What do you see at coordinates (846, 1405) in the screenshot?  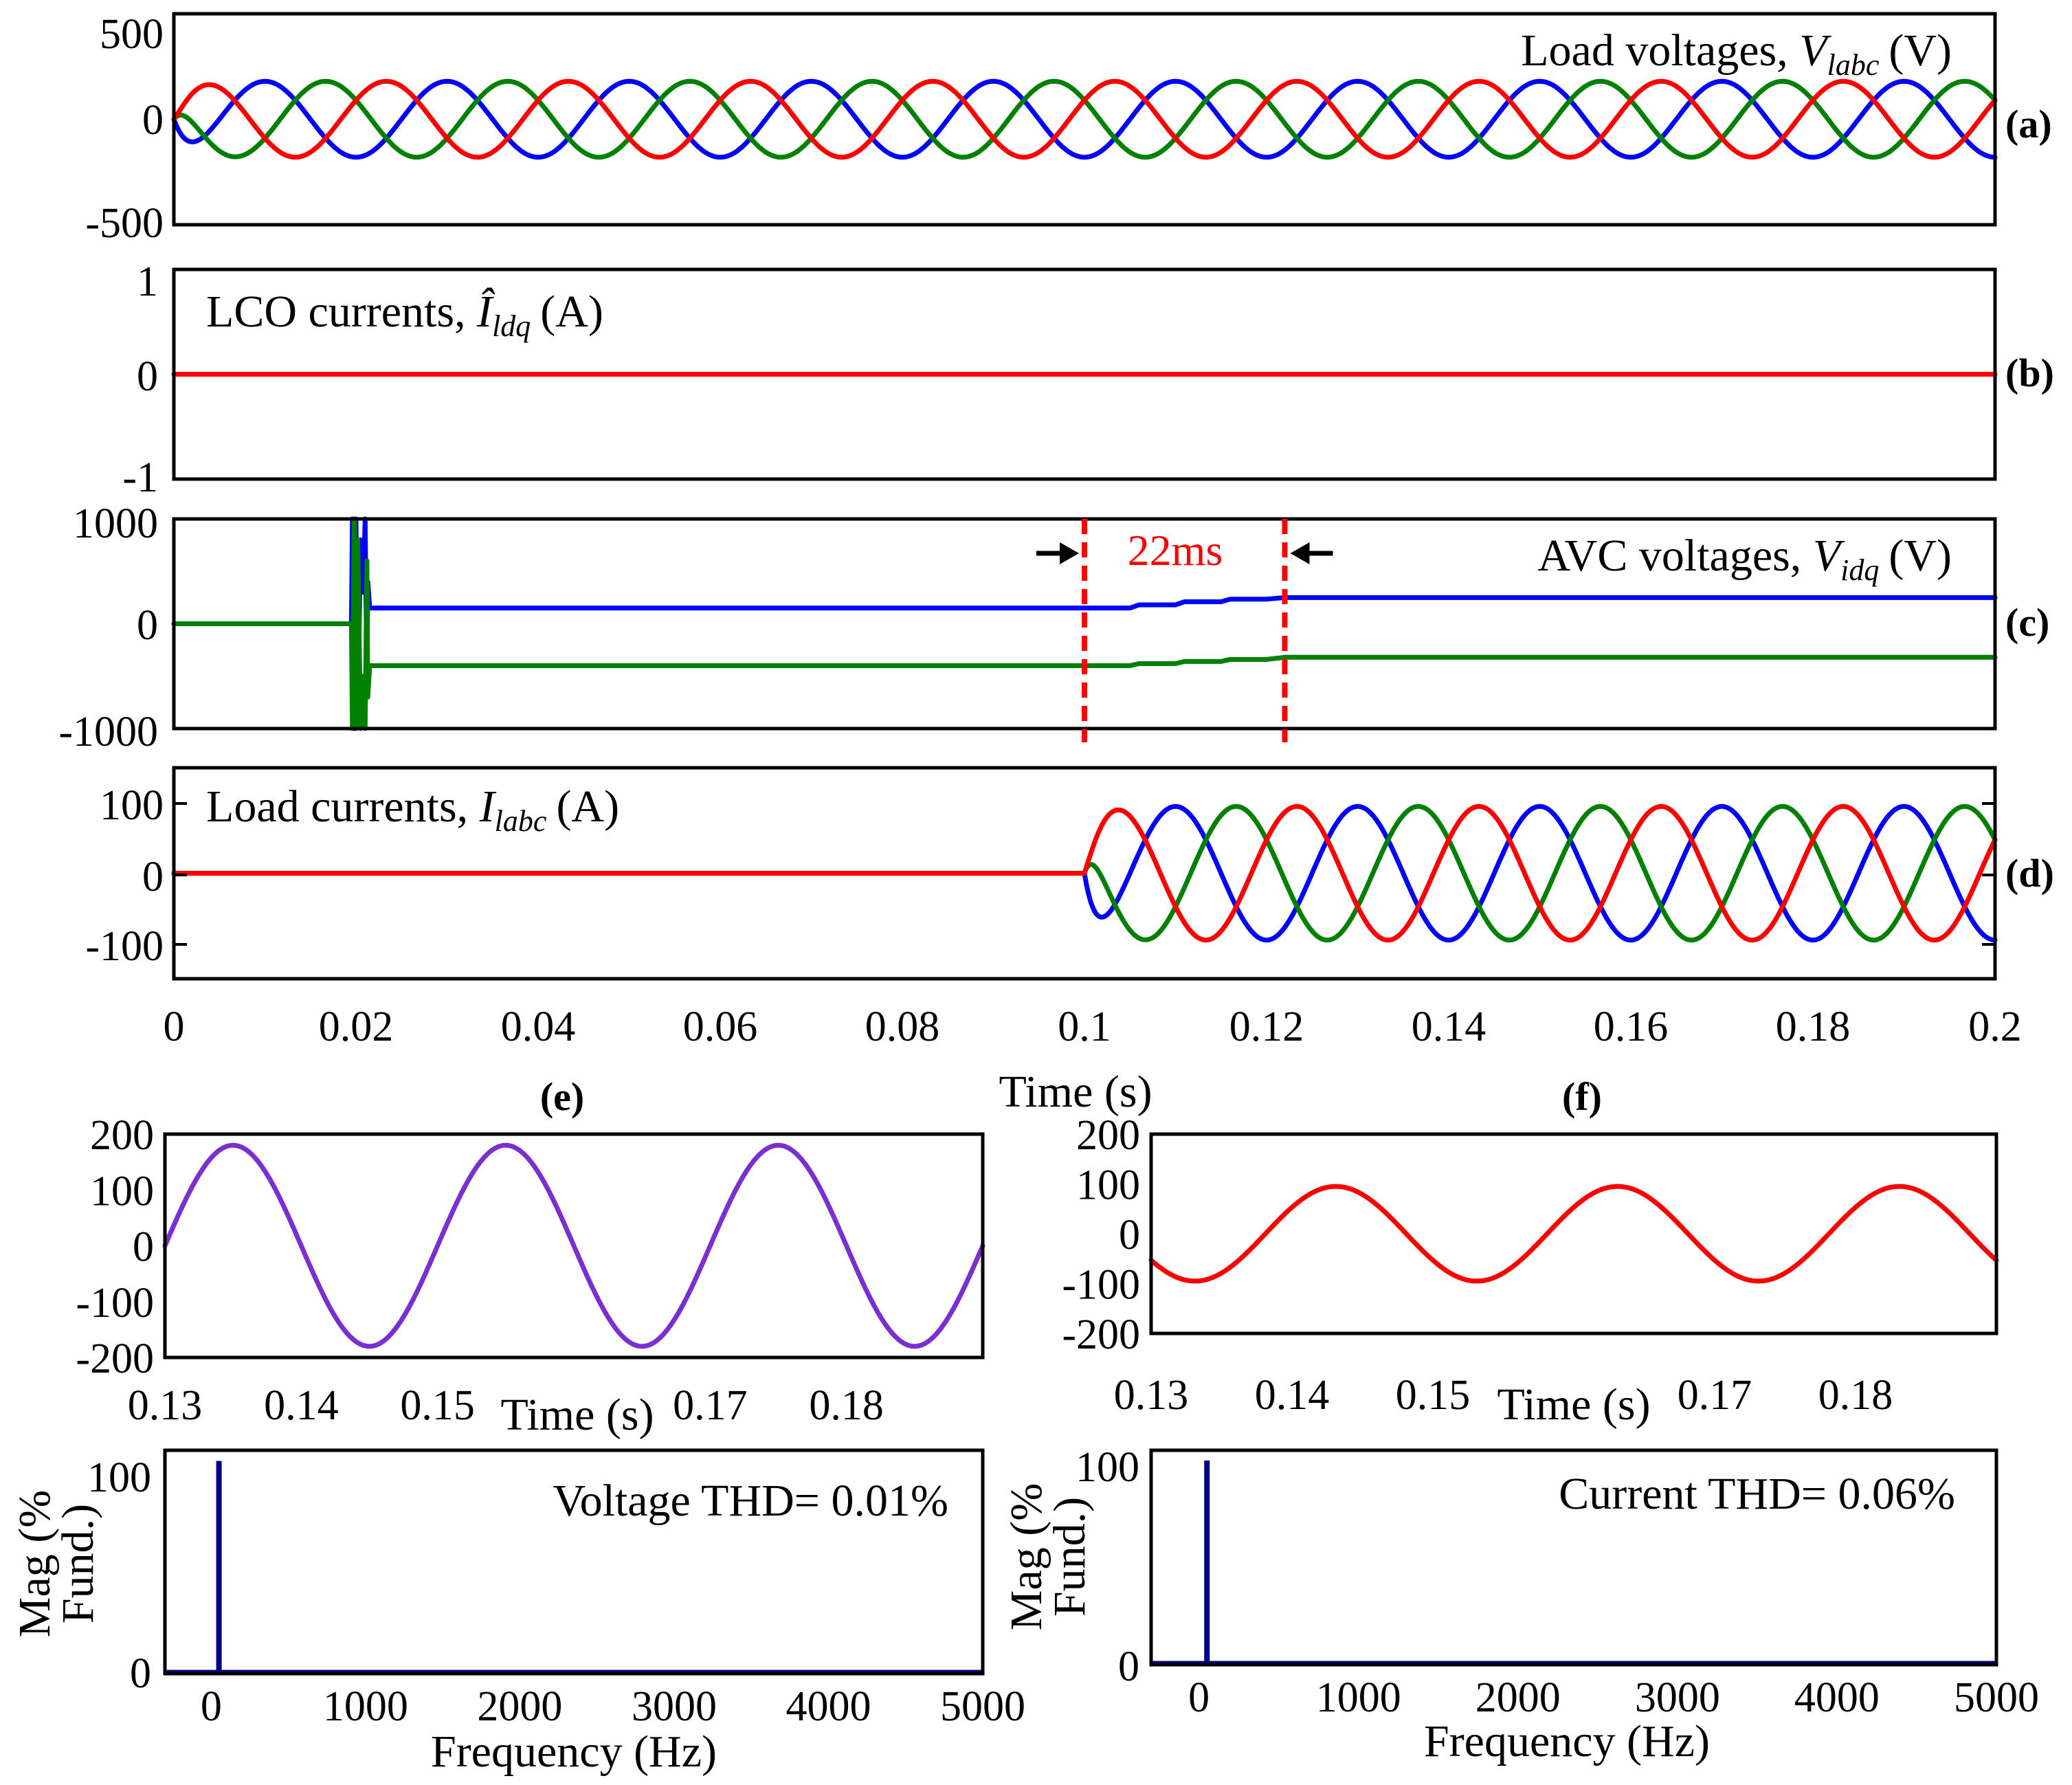 I see `panel-e-time-xtick: 0.18` at bounding box center [846, 1405].